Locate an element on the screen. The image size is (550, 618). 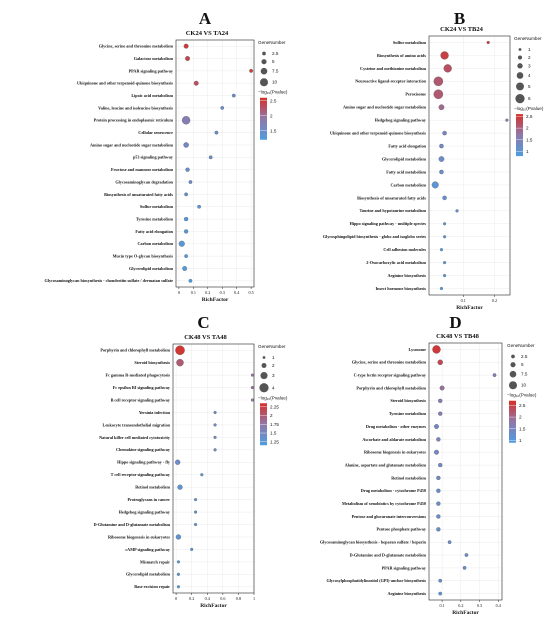
size-legend-value: 1 is located at coordinates (273, 357).